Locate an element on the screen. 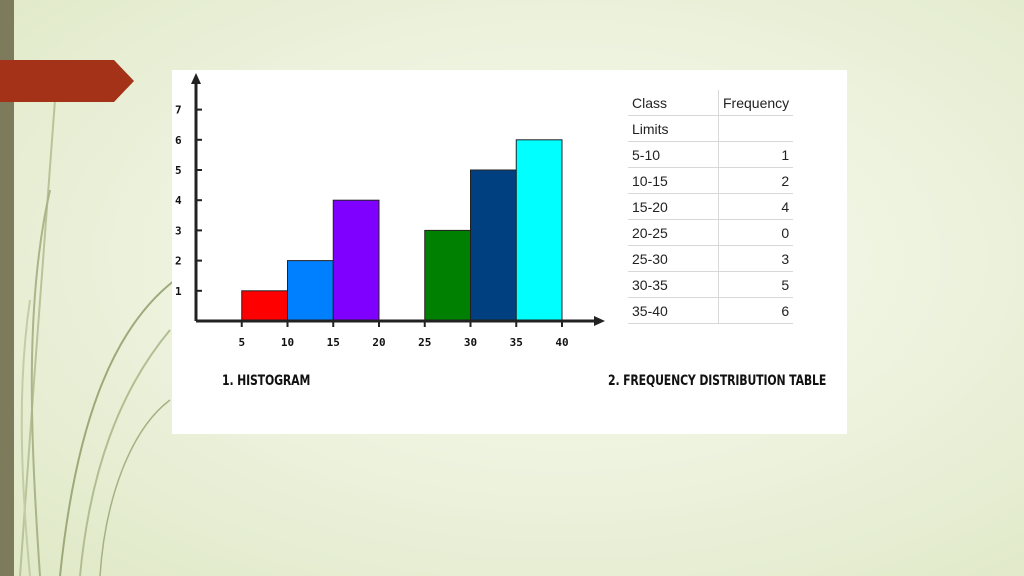 Image resolution: width=1024 pixels, height=576 pixels. x-tick-label: 25 is located at coordinates (424, 342).